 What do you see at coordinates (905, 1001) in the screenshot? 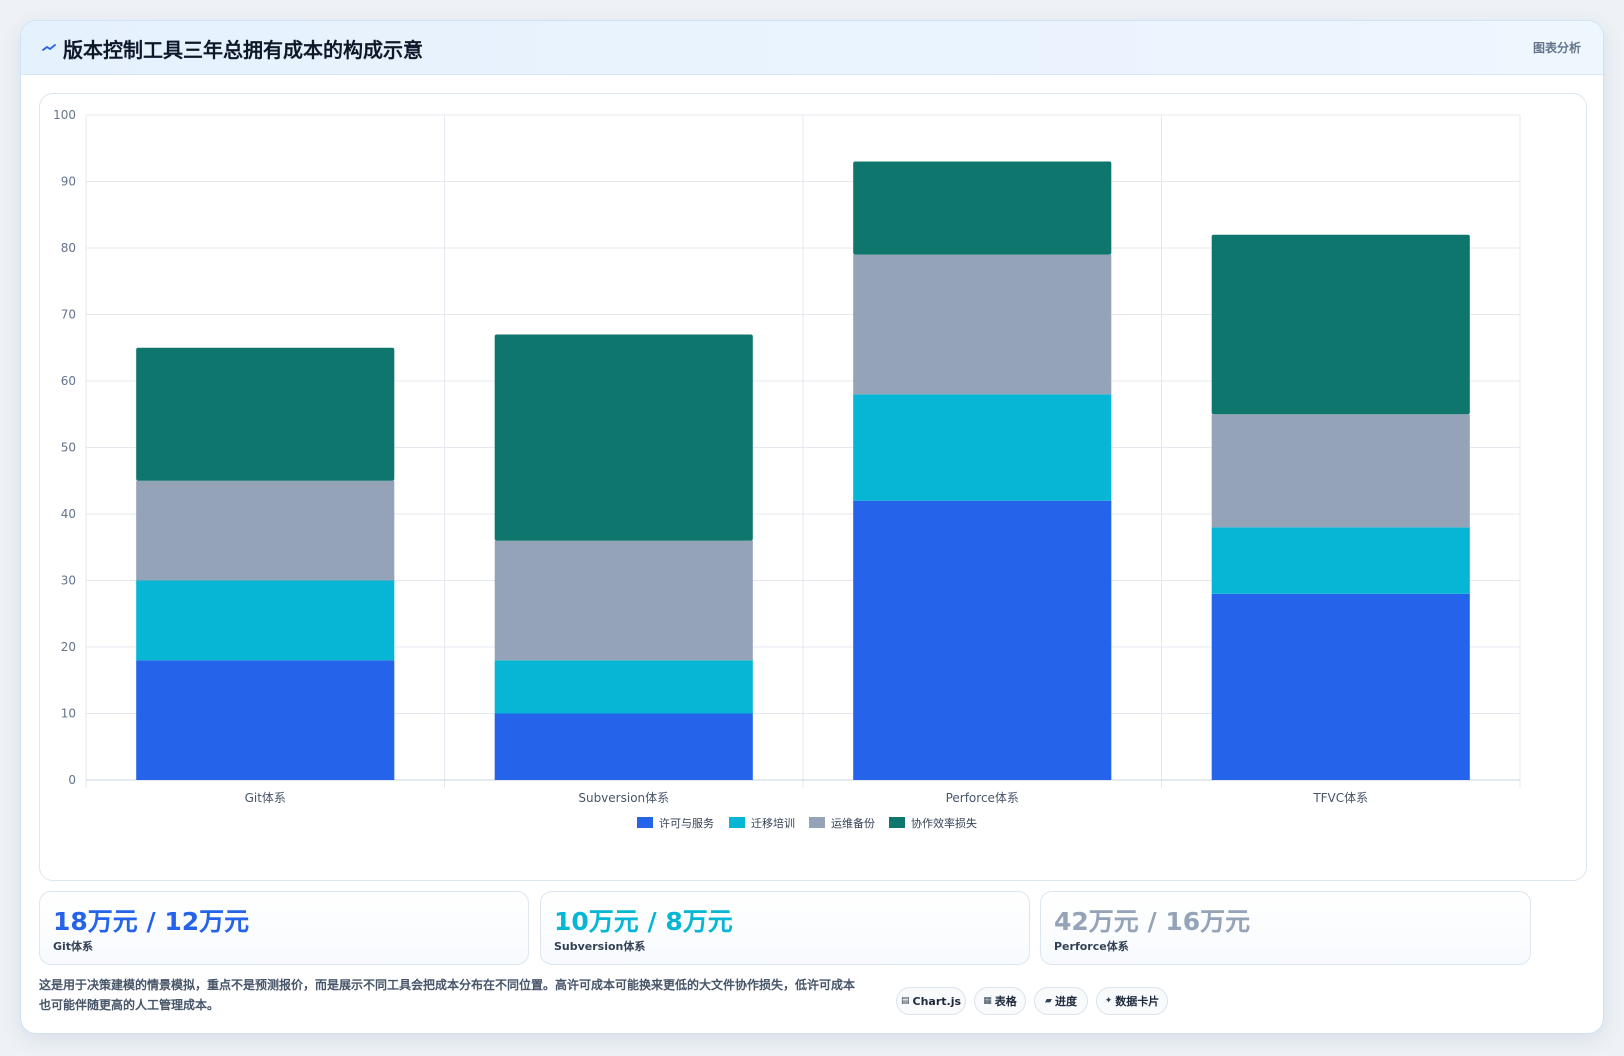
I see `chart-icon: ▤` at bounding box center [905, 1001].